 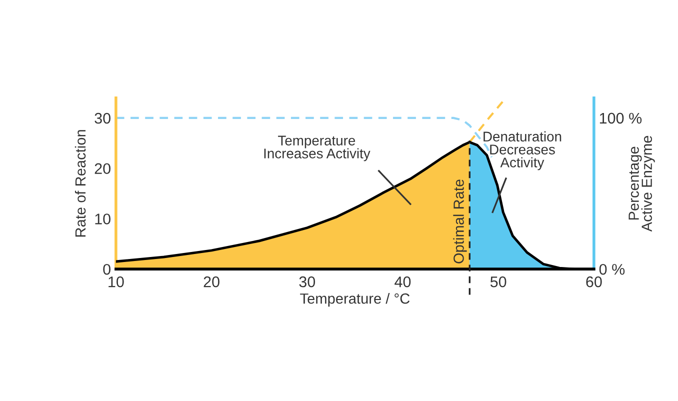 I want to click on y2-tick-label: 100 %, so click(x=621, y=118).